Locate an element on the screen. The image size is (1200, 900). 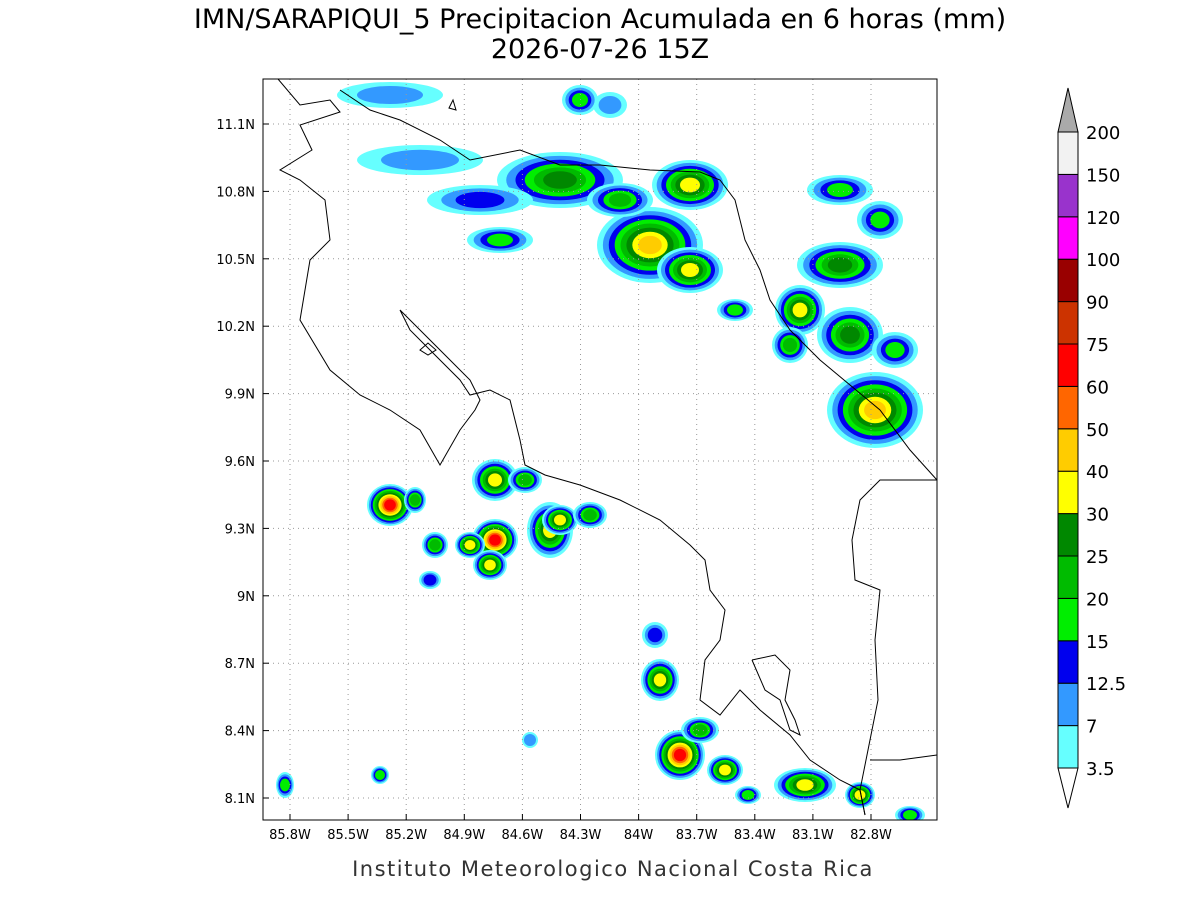
colorbar-label: 15 is located at coordinates (1097, 642).